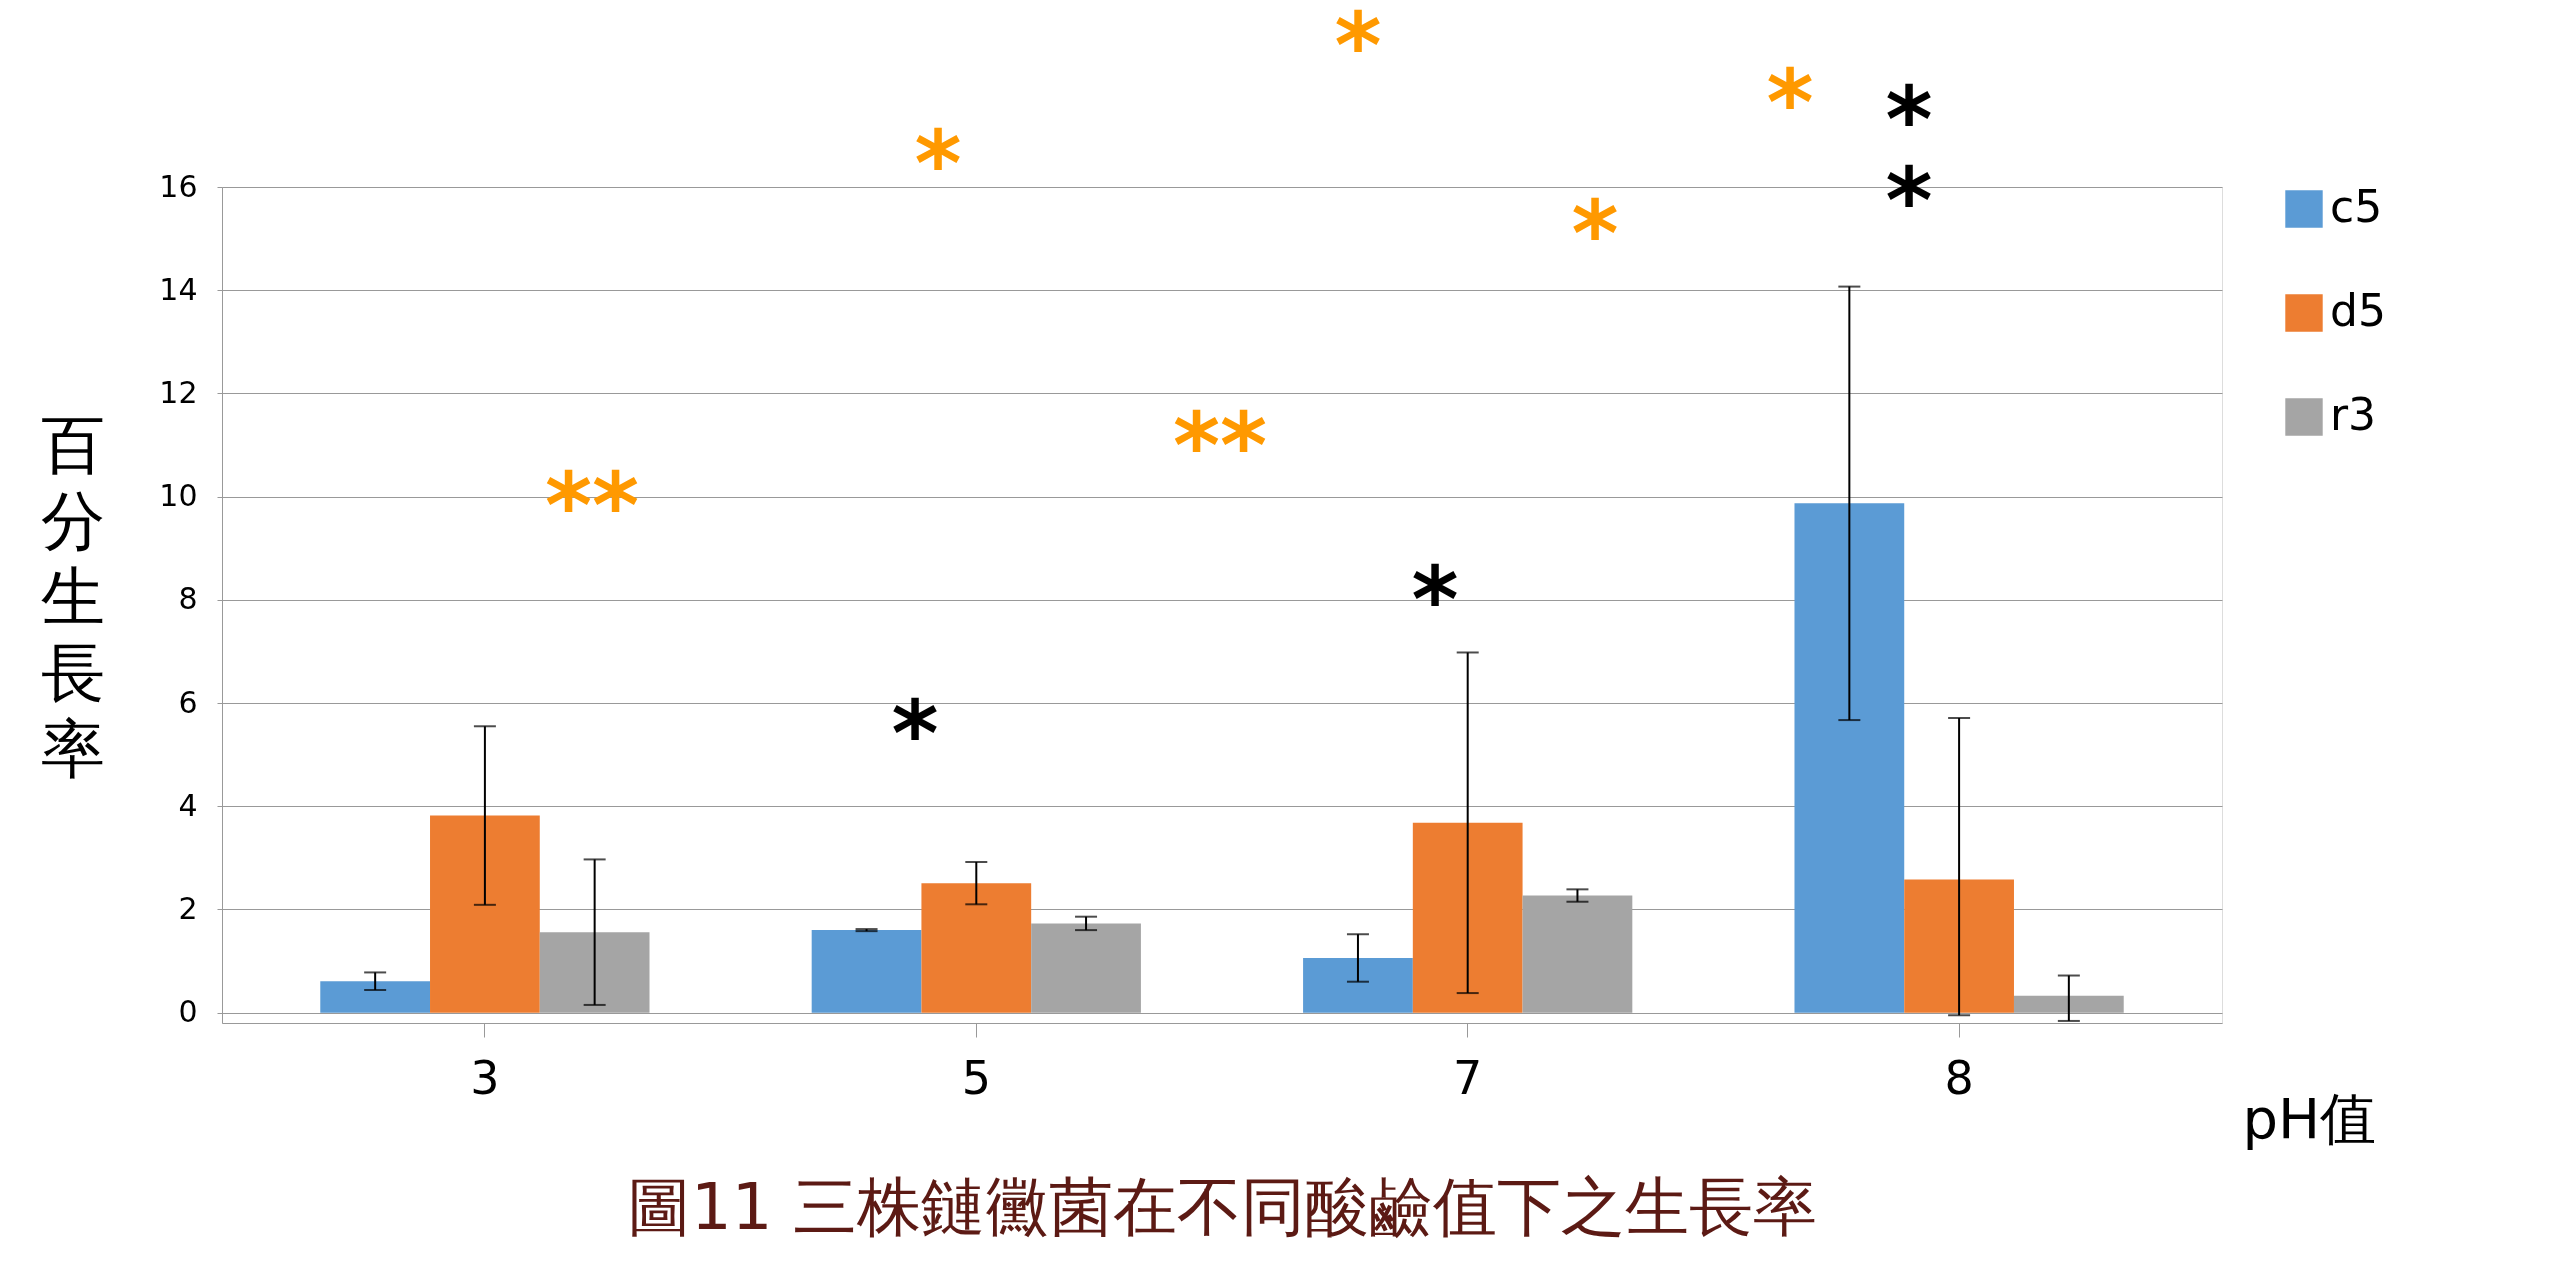  Describe the element at coordinates (188, 702) in the screenshot. I see `y-tick-label: 6` at that location.